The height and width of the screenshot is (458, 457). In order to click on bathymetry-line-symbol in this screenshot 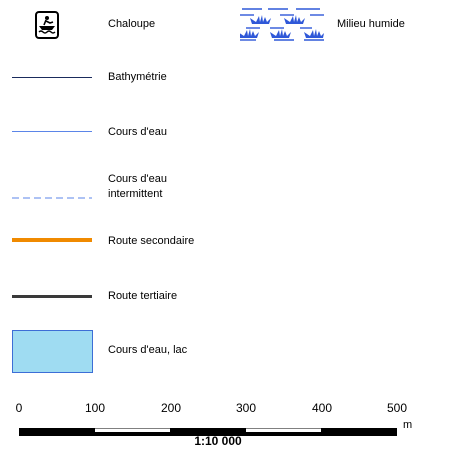, I will do `click(52, 77)`.